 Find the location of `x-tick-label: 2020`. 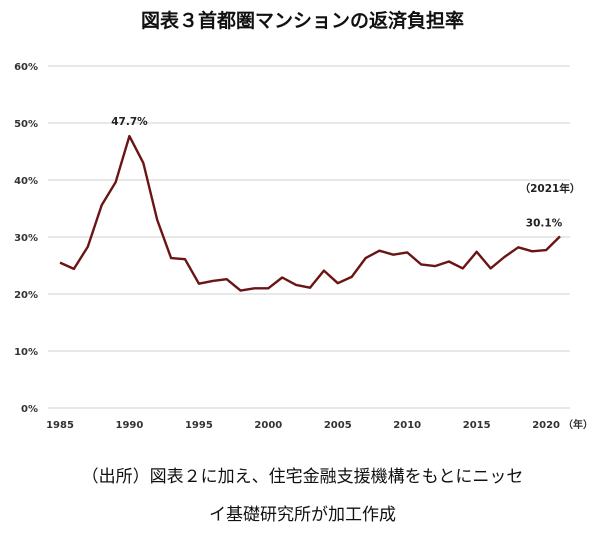

x-tick-label: 2020 is located at coordinates (546, 425).